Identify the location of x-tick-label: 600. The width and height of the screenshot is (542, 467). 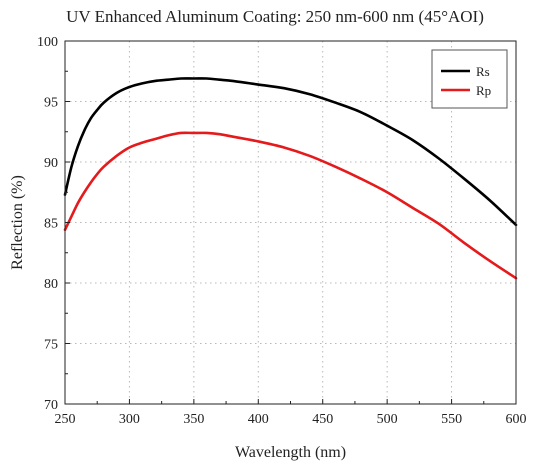
(516, 419).